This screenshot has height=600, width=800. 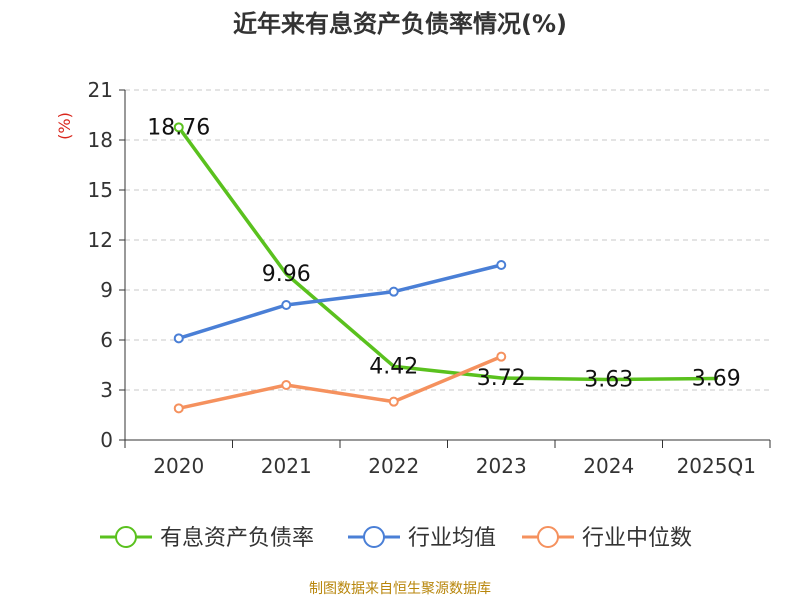 I want to click on data-label: 3.63, so click(x=608, y=380).